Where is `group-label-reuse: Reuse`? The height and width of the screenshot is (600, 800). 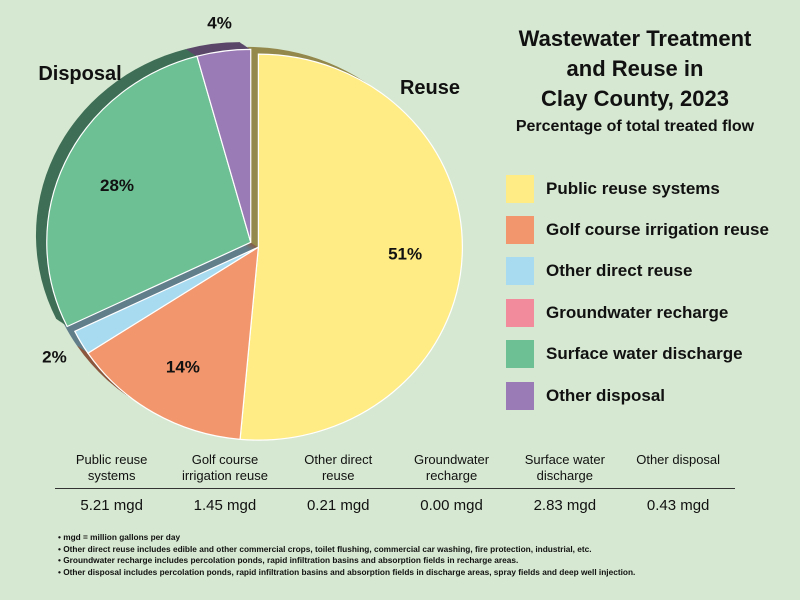 group-label-reuse: Reuse is located at coordinates (430, 88).